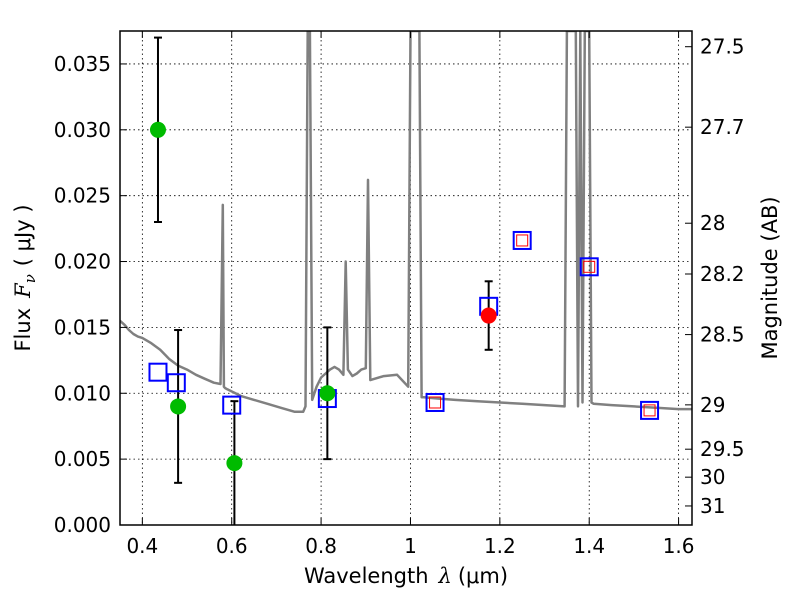  What do you see at coordinates (82, 327) in the screenshot?
I see `y-tick-label: 0.015` at bounding box center [82, 327].